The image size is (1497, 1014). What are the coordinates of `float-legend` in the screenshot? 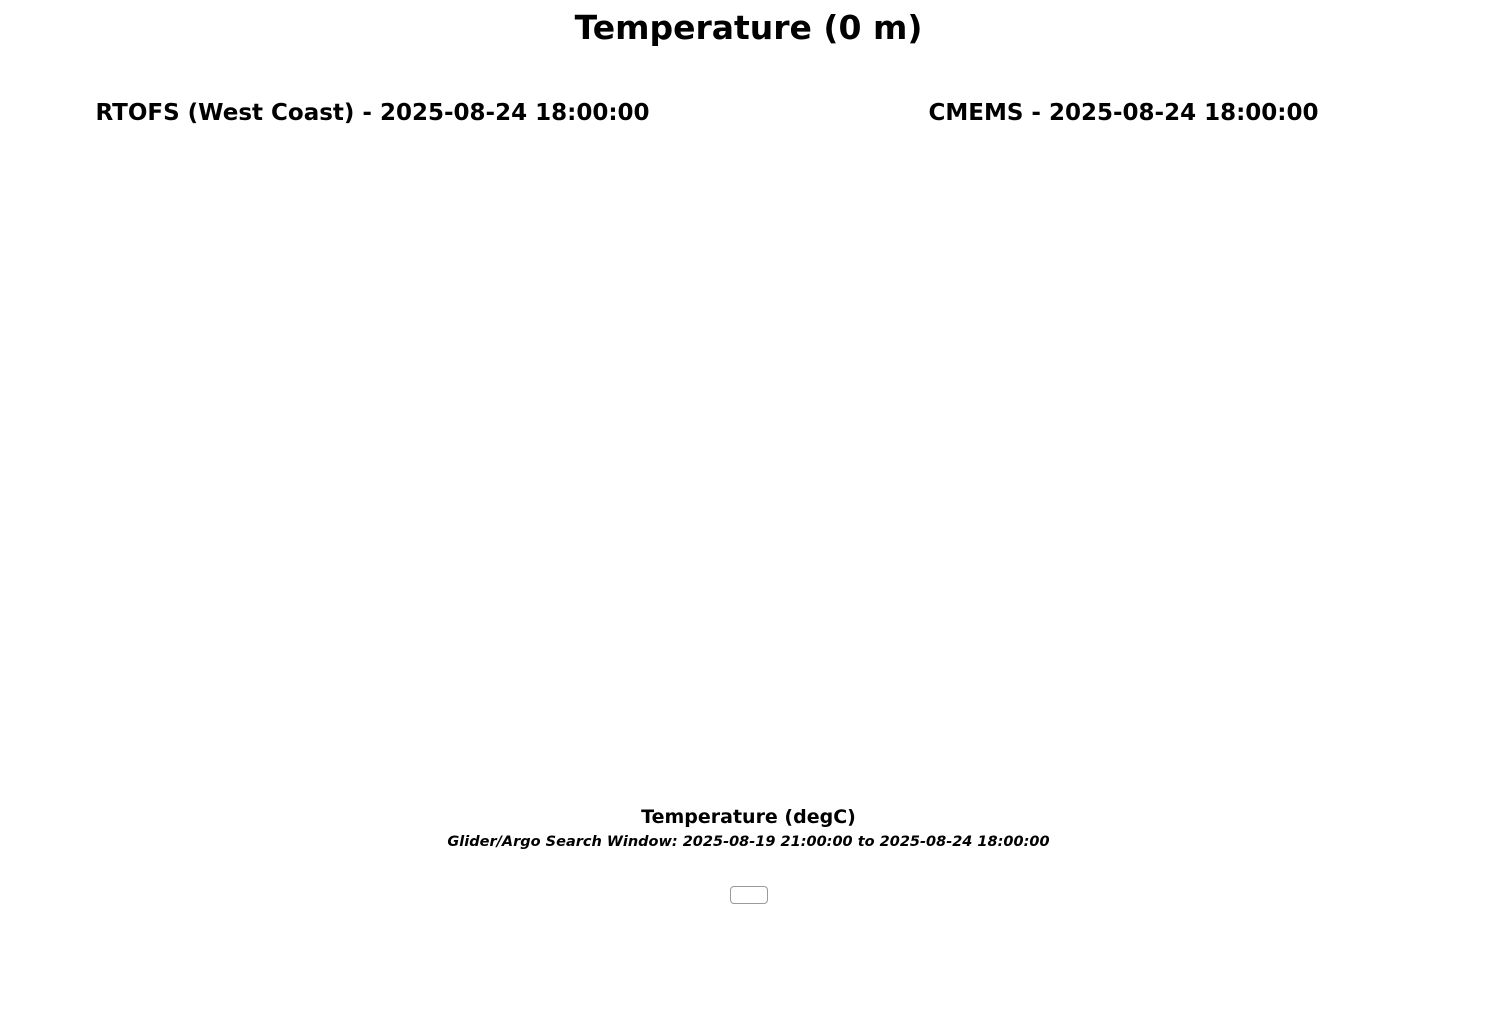 It's located at (748, 895).